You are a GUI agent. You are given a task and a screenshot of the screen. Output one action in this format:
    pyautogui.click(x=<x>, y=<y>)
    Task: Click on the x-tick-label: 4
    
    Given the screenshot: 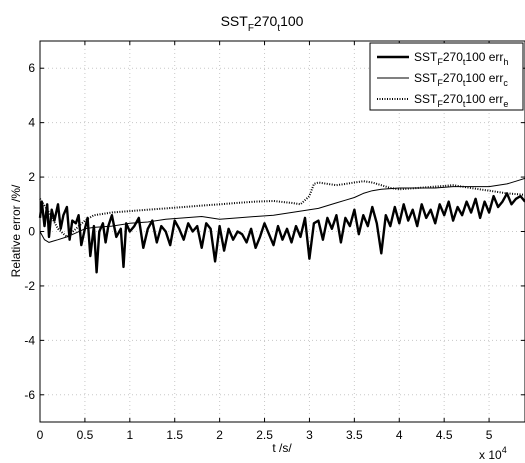 What is the action you would take?
    pyautogui.click(x=399, y=435)
    